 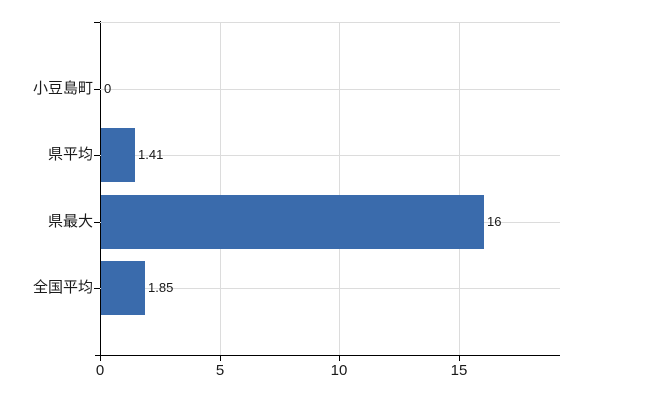 What do you see at coordinates (100, 370) in the screenshot?
I see `x-tick-label: 0` at bounding box center [100, 370].